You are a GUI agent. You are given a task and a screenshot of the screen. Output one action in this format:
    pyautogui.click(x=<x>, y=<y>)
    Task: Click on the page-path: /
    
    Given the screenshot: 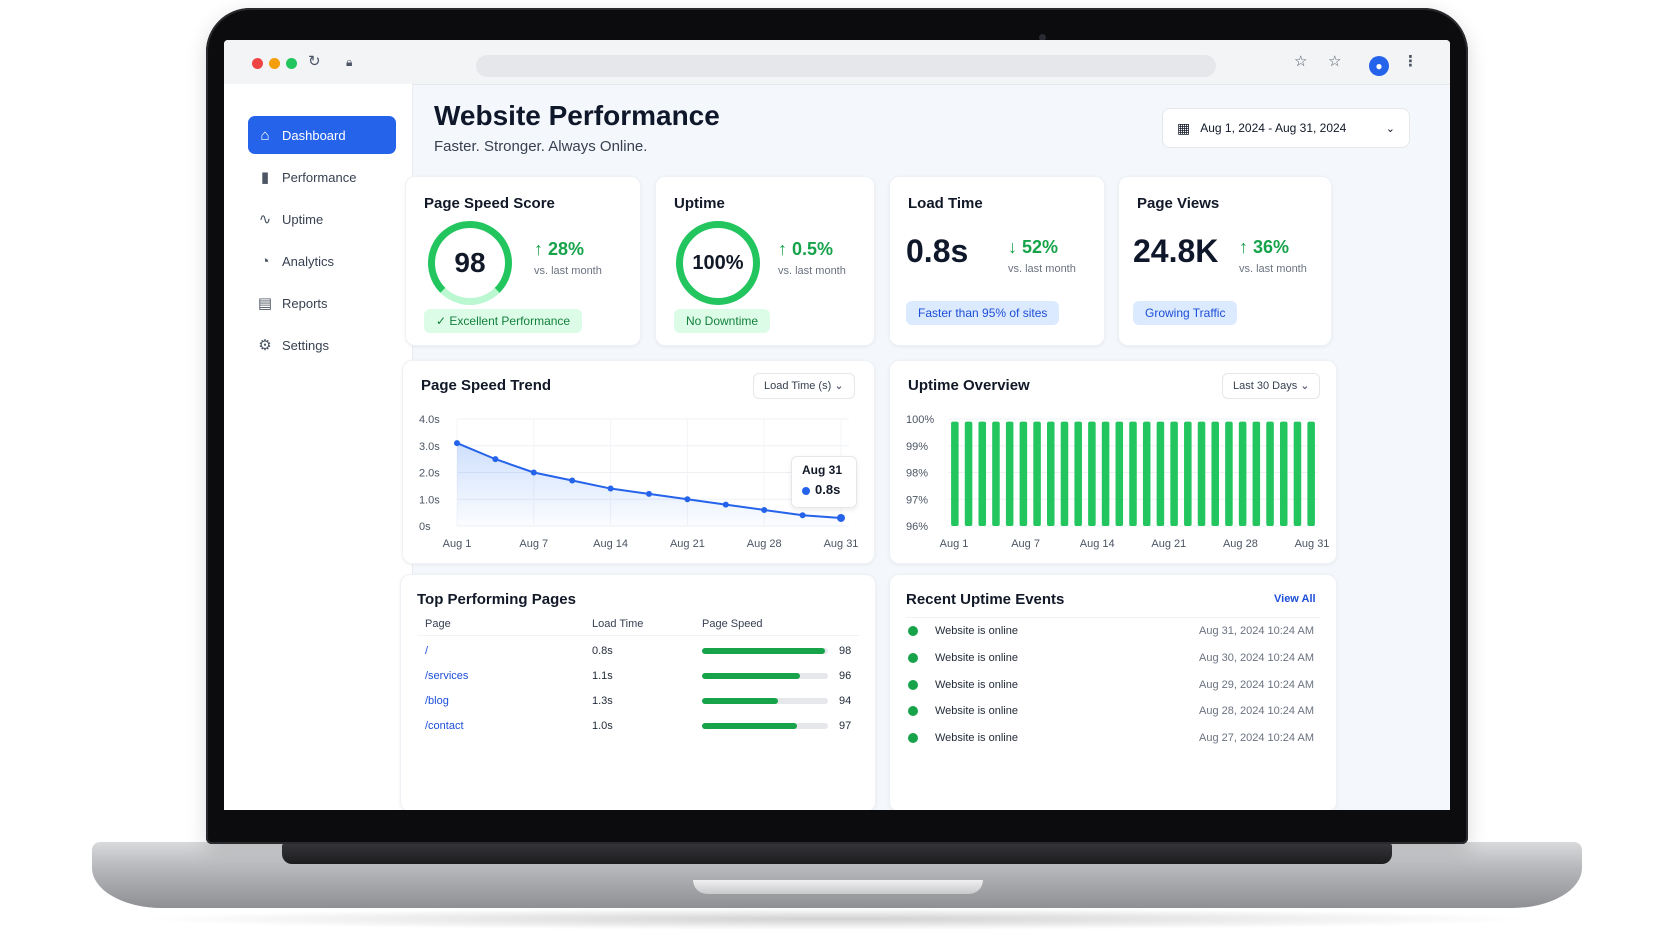 What is the action you would take?
    pyautogui.click(x=427, y=651)
    